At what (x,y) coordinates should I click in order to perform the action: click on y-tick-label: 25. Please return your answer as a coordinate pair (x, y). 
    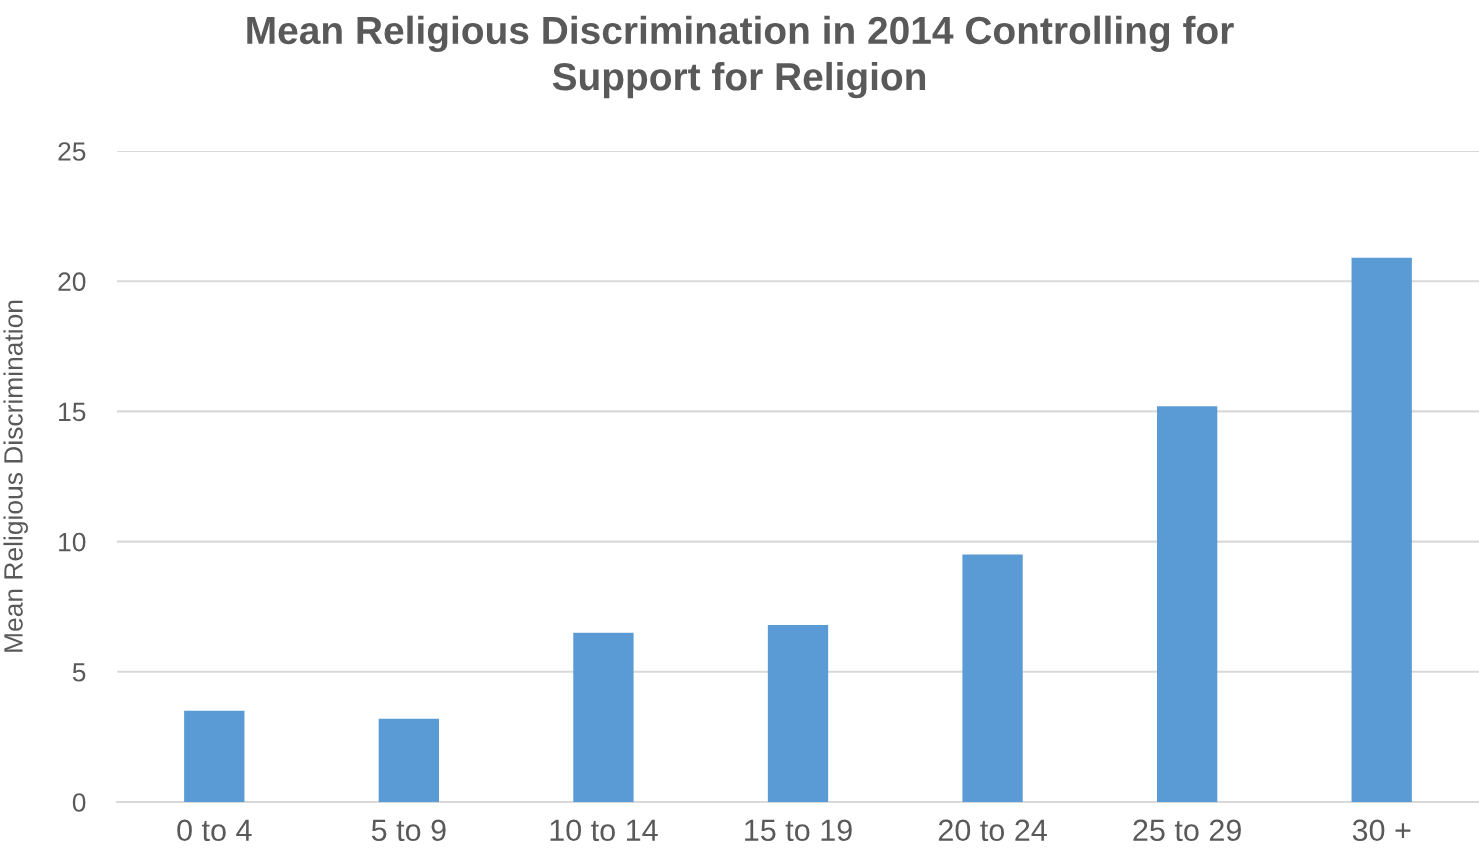
    Looking at the image, I should click on (72, 151).